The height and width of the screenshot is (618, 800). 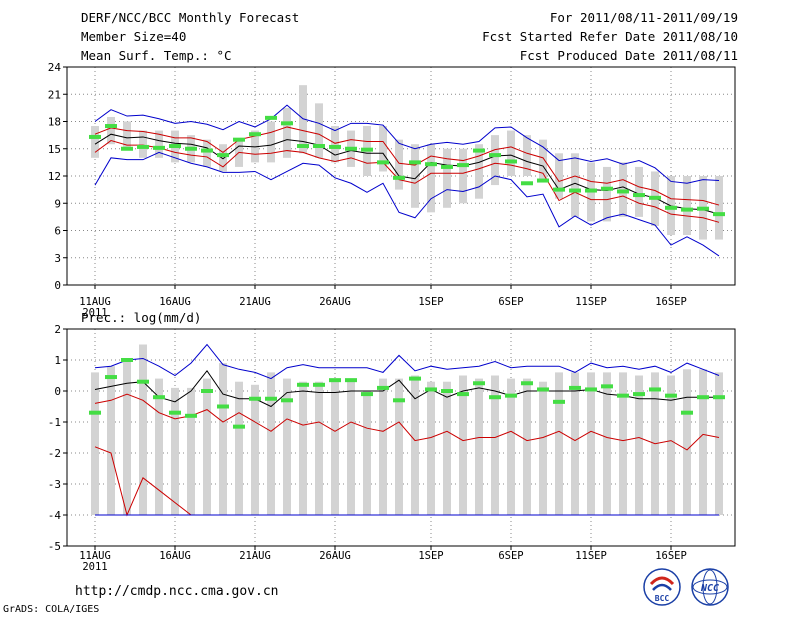 I want to click on temp-ytick-label: 6, so click(x=57, y=231).